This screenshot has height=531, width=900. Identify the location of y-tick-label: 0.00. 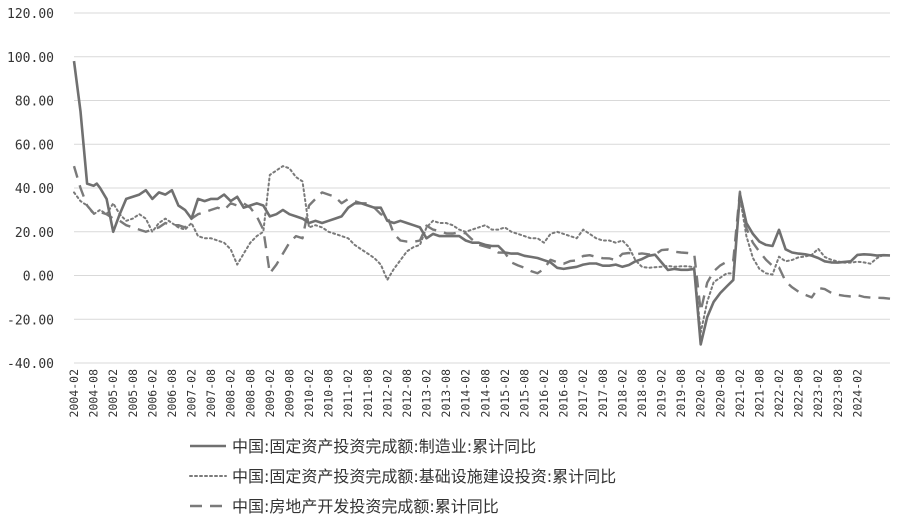
(38, 277).